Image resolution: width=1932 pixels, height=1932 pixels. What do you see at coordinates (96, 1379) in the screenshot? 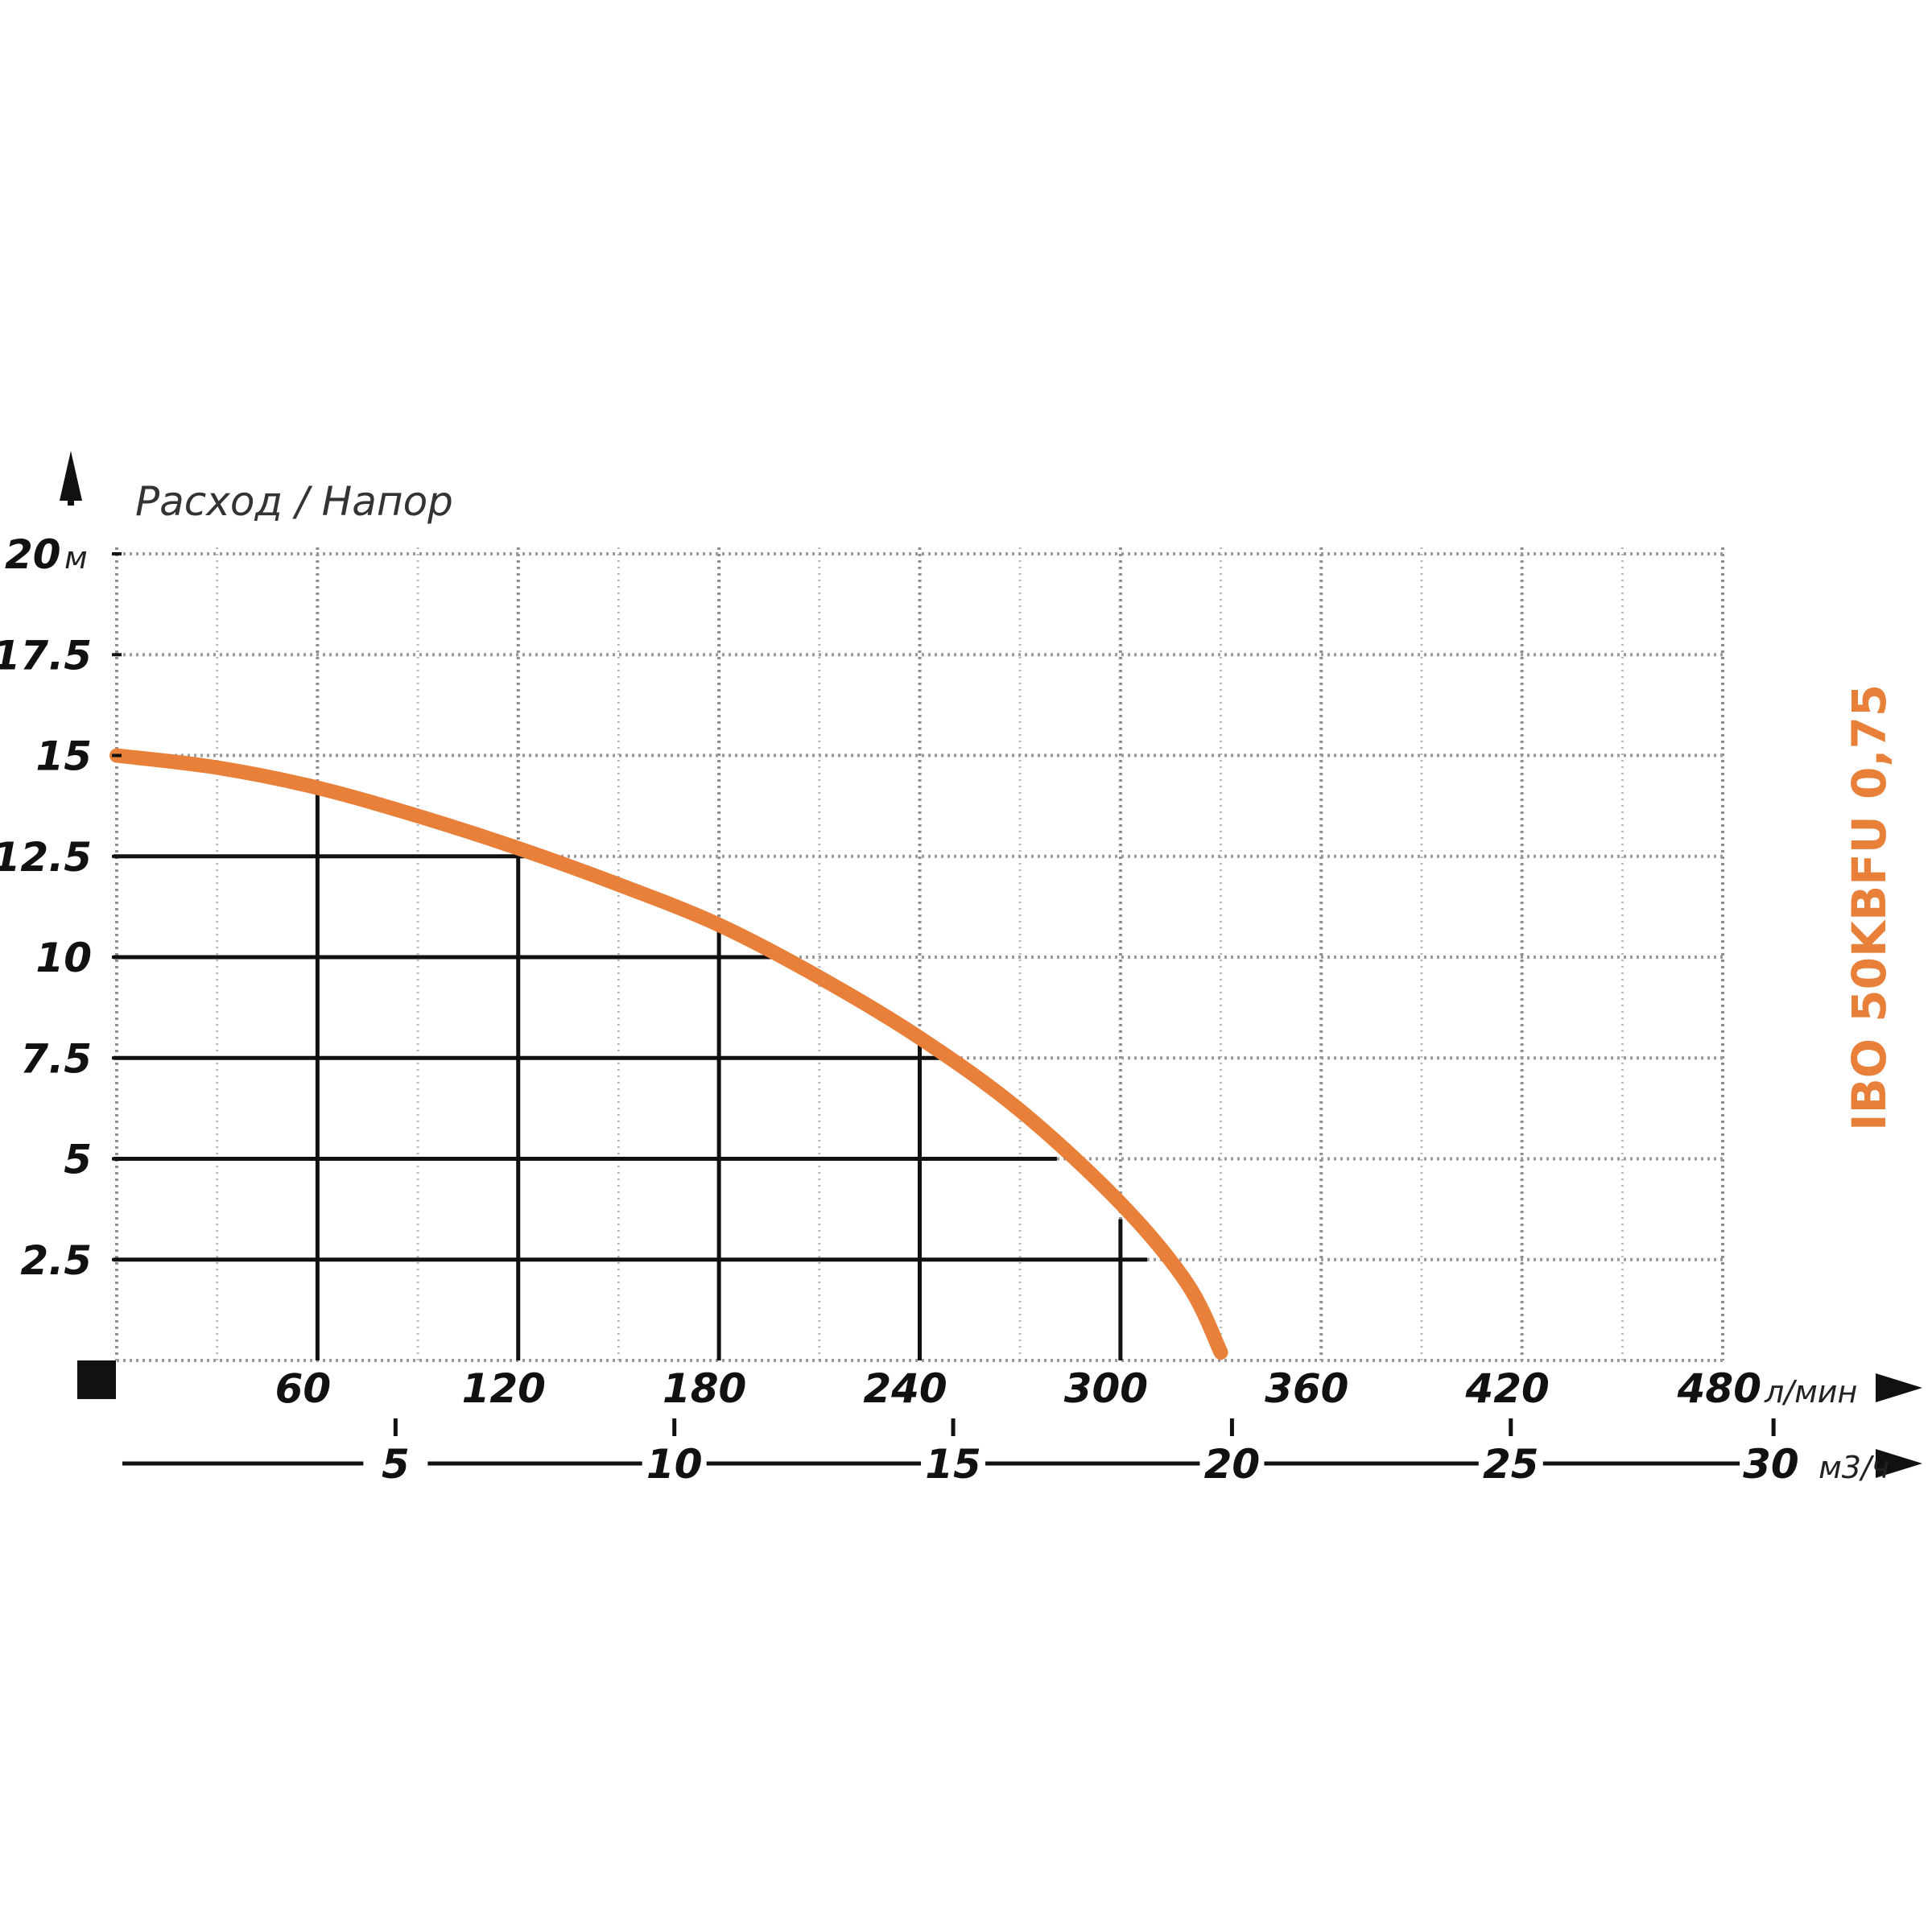
I see `origin-marker` at bounding box center [96, 1379].